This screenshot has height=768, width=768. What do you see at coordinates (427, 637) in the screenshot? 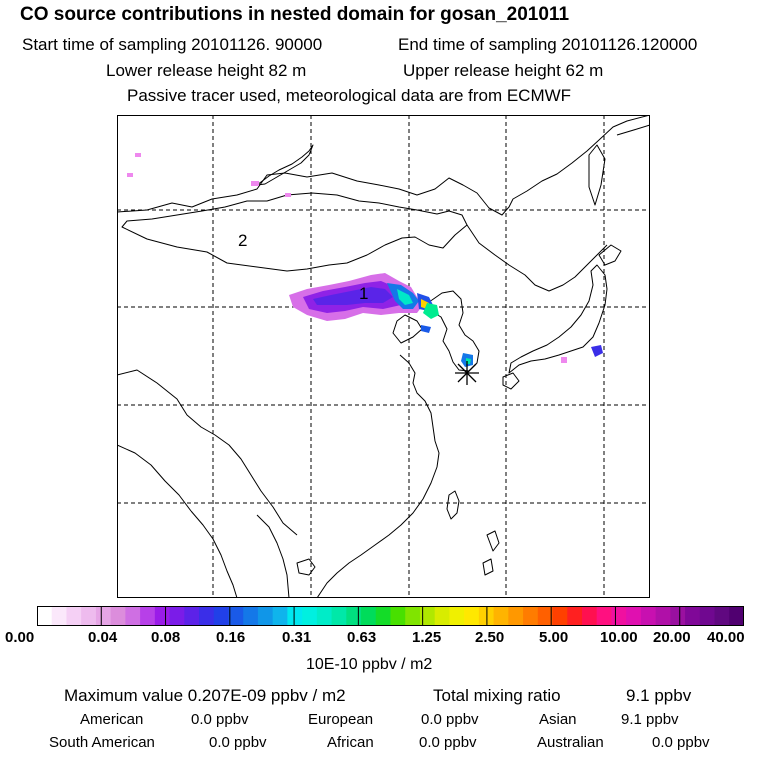
I see `colorbar-tick: 1.25` at bounding box center [427, 637].